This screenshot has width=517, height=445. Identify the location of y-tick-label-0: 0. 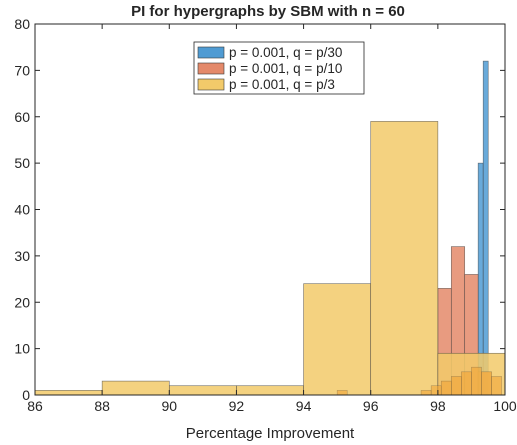
(26, 395).